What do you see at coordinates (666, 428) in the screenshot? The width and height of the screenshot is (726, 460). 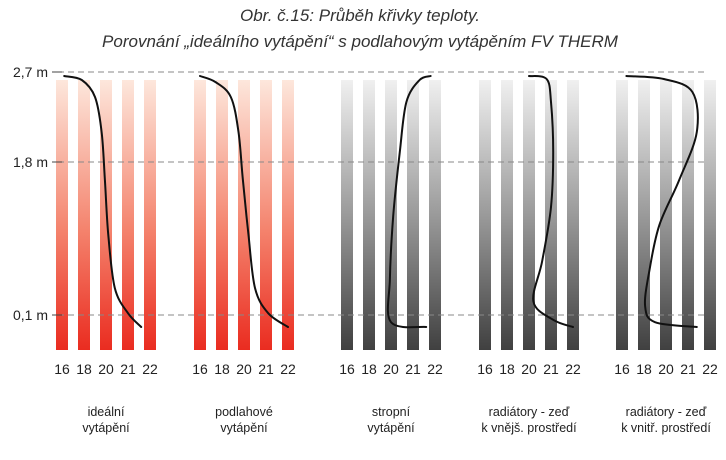 I see `panel-caption: k vnitř. prostředí` at bounding box center [666, 428].